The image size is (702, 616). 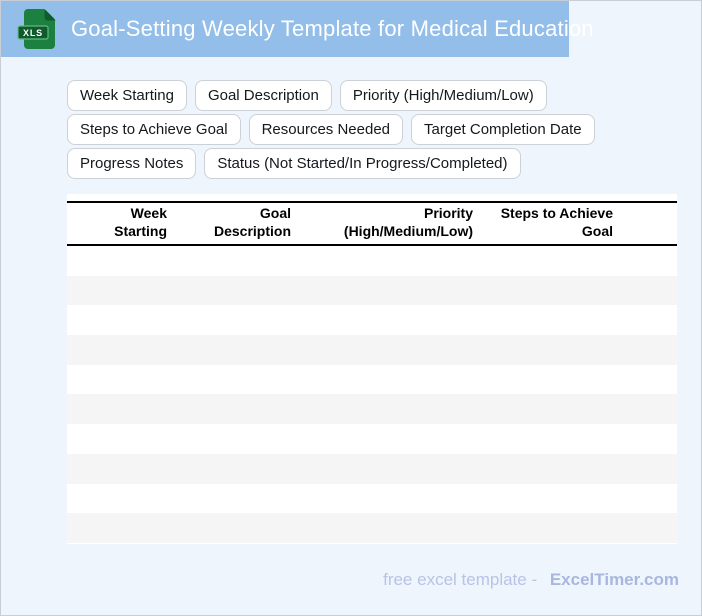 I want to click on brand-link: ExcelTimer.com, so click(x=614, y=579).